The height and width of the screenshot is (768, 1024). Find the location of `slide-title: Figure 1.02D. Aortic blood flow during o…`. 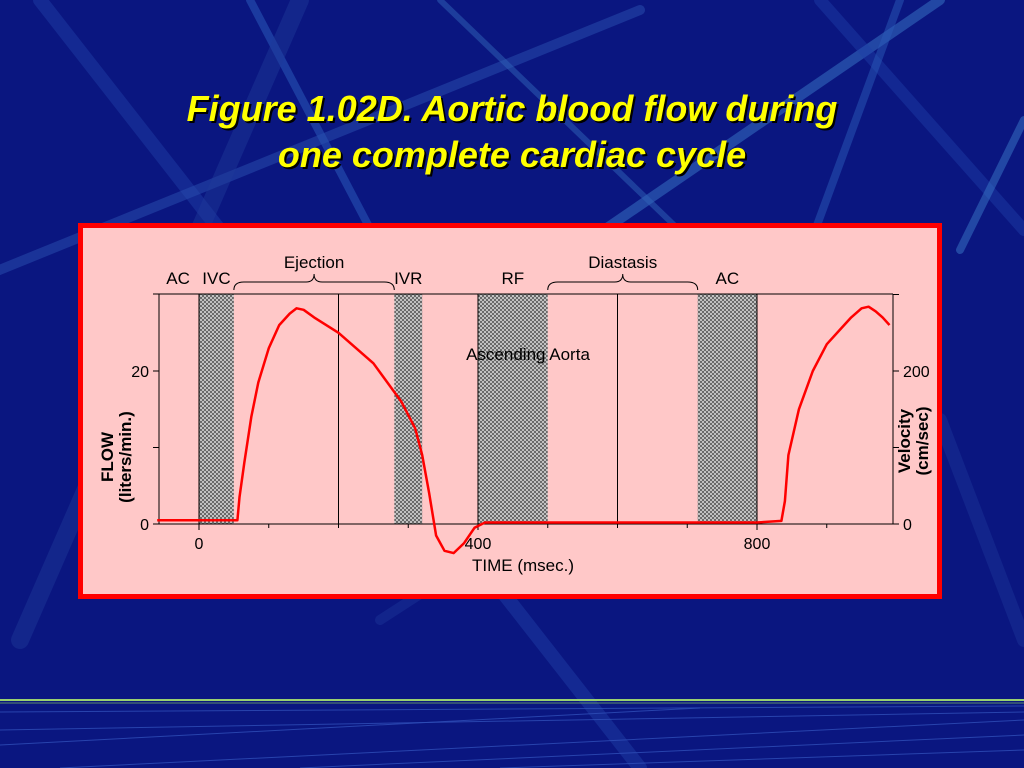

slide-title: Figure 1.02D. Aortic blood flow during o… is located at coordinates (512, 132).